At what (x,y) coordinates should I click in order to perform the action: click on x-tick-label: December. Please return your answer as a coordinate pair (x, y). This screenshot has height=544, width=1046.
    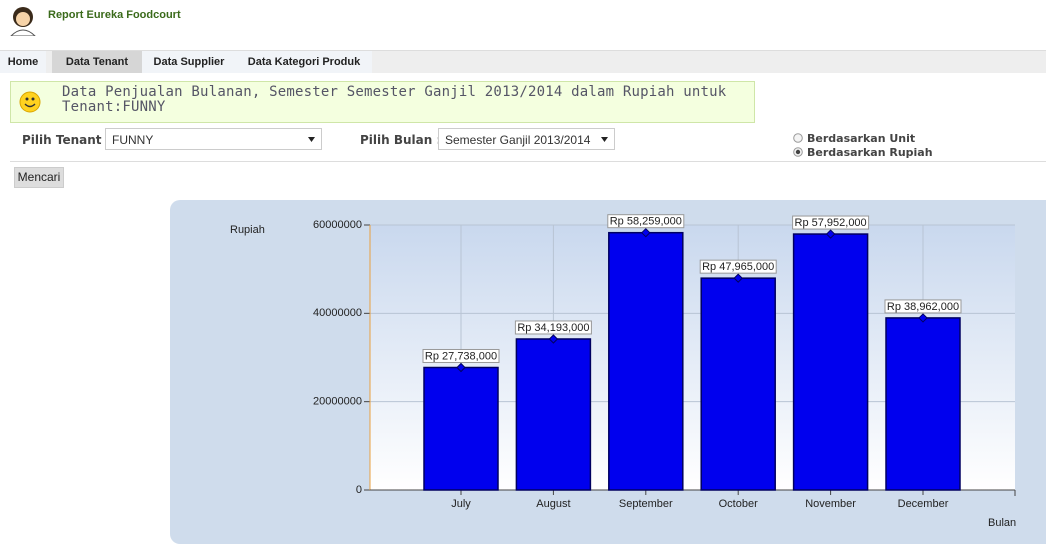
    Looking at the image, I should click on (923, 504).